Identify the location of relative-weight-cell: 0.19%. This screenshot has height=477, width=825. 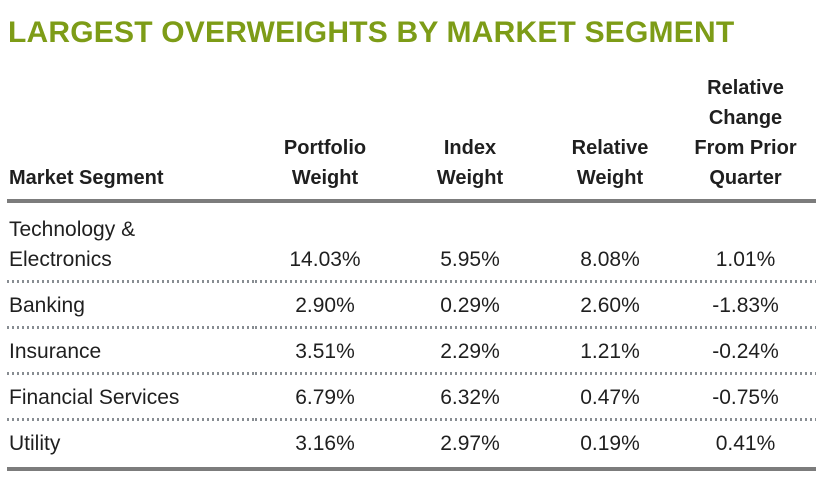
(610, 443).